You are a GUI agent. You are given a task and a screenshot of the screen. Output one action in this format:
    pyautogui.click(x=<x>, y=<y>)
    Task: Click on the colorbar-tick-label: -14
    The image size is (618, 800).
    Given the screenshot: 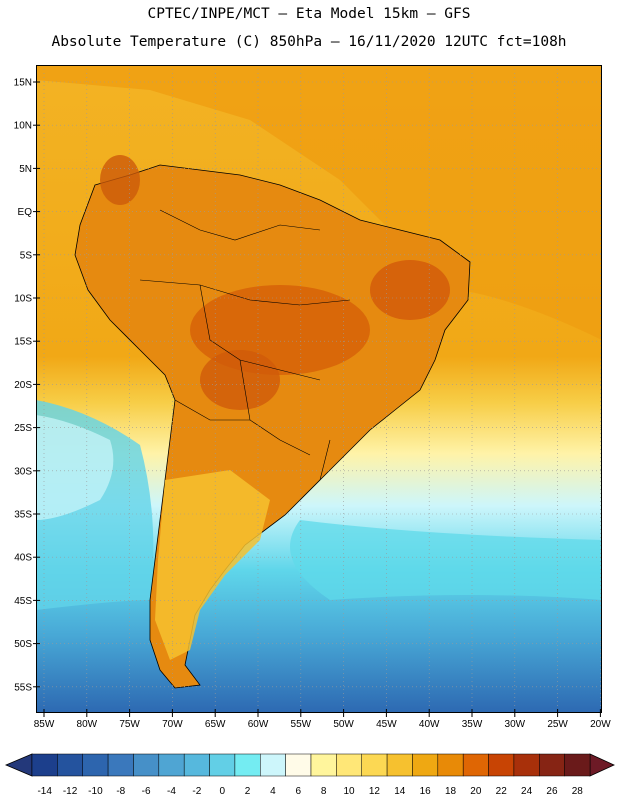 What is the action you would take?
    pyautogui.click(x=44, y=791)
    